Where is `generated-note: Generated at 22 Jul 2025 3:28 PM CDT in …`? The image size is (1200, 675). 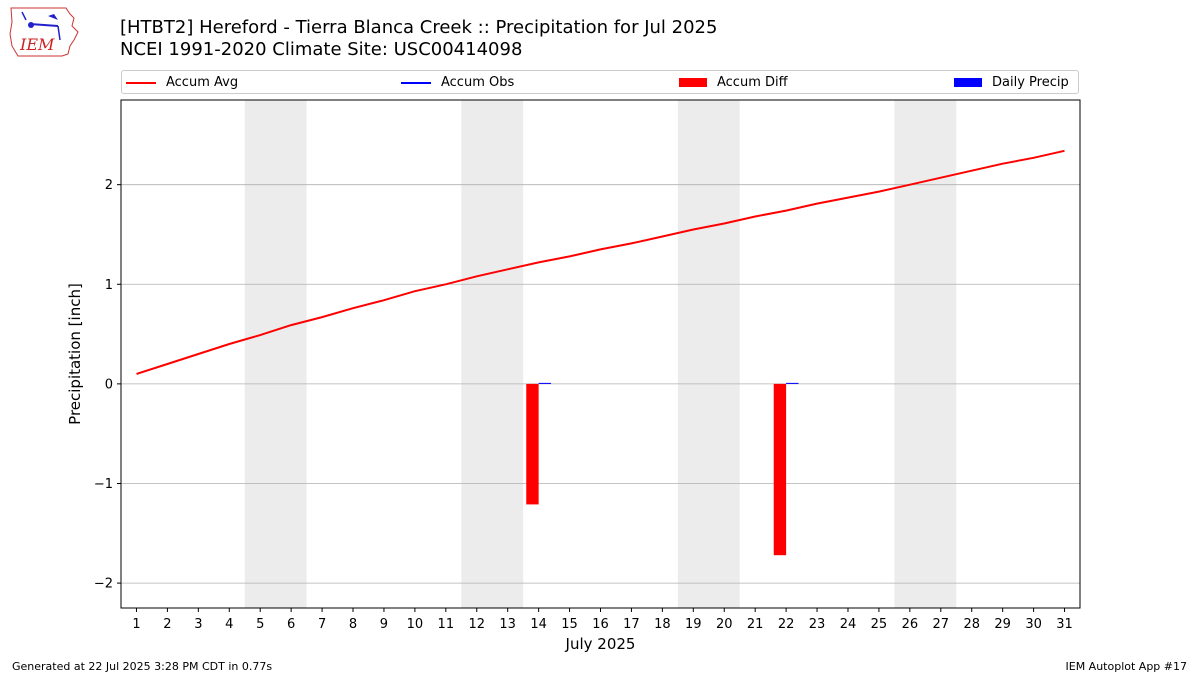
generated-note: Generated at 22 Jul 2025 3:28 PM CDT in … is located at coordinates (142, 666).